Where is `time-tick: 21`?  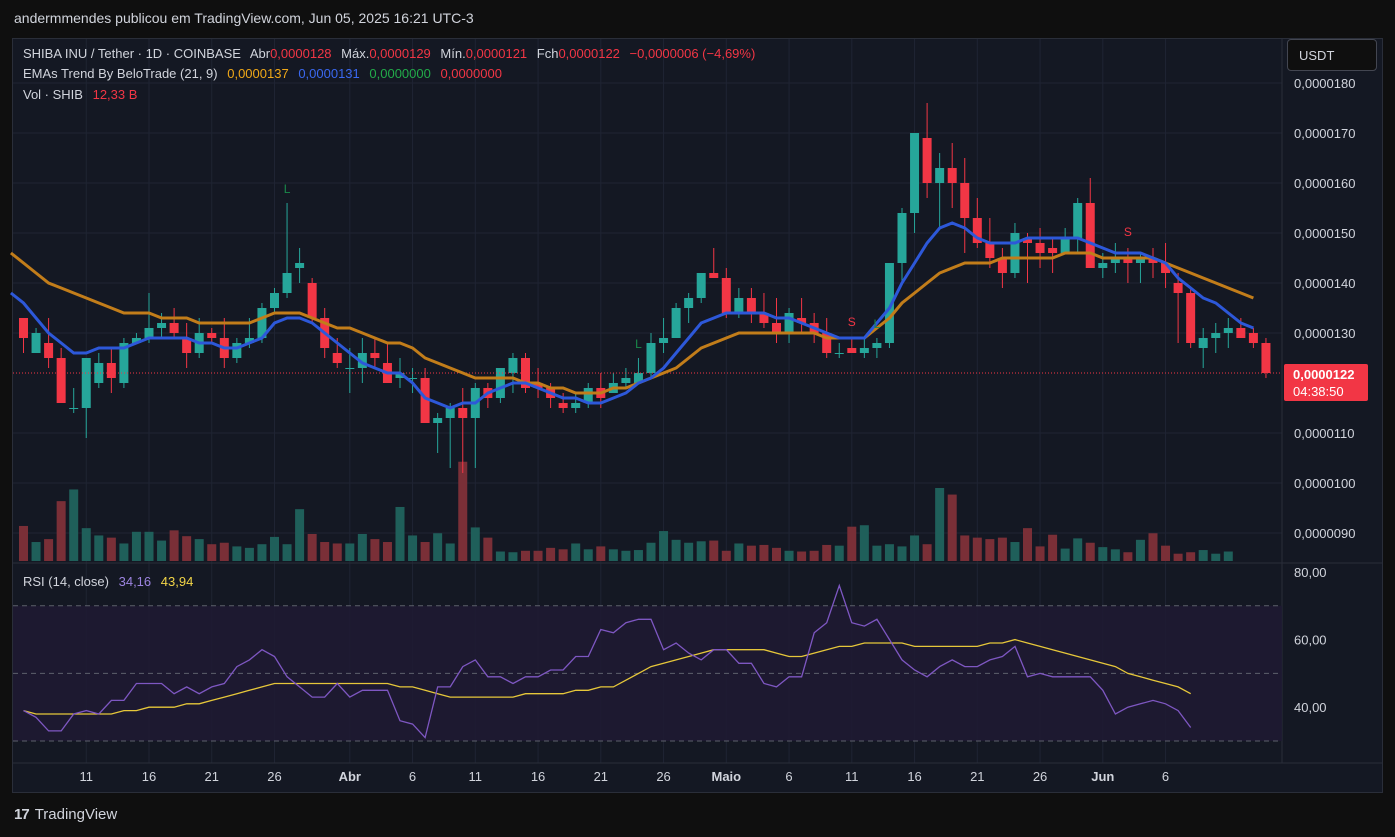 time-tick: 21 is located at coordinates (977, 776).